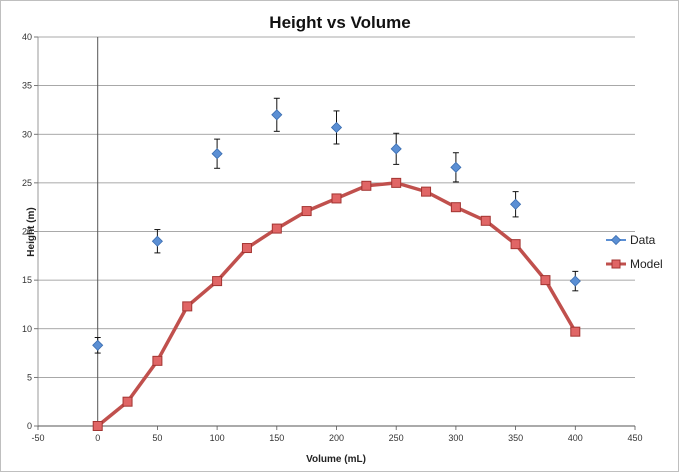 The height and width of the screenshot is (472, 679). What do you see at coordinates (643, 240) in the screenshot?
I see `legend-label: Data` at bounding box center [643, 240].